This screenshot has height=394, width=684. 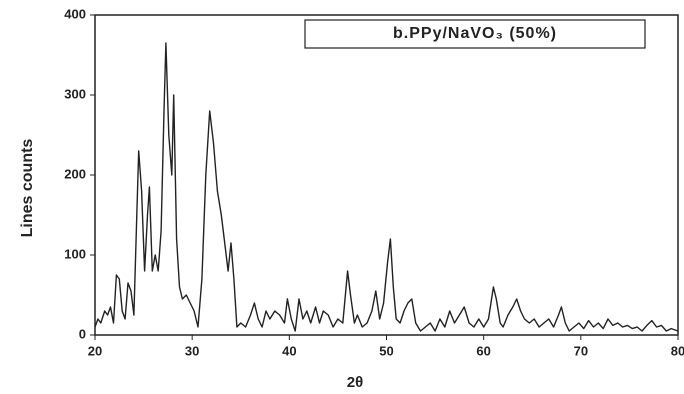 What do you see at coordinates (386, 350) in the screenshot?
I see `x-tick-label: 50` at bounding box center [386, 350].